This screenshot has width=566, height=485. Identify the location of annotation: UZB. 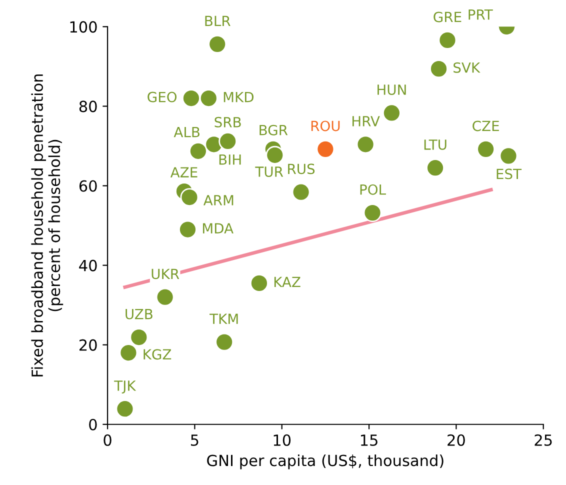
(139, 314).